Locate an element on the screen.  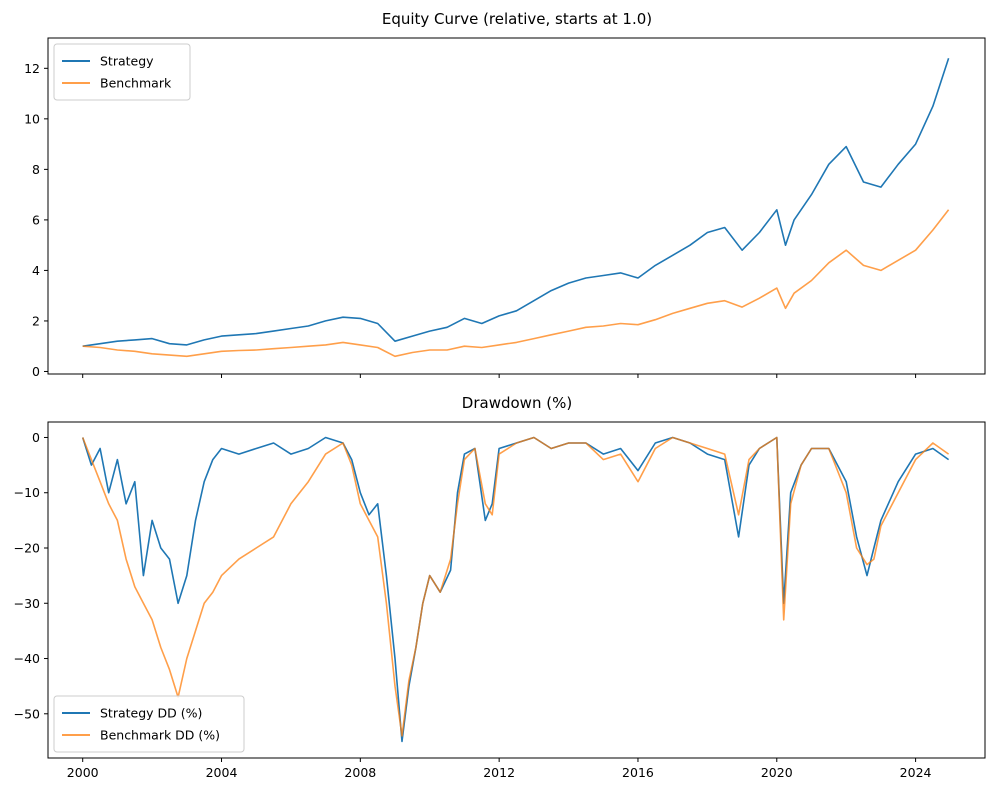
legend-label-benchmark: Benchmark is located at coordinates (136, 83).